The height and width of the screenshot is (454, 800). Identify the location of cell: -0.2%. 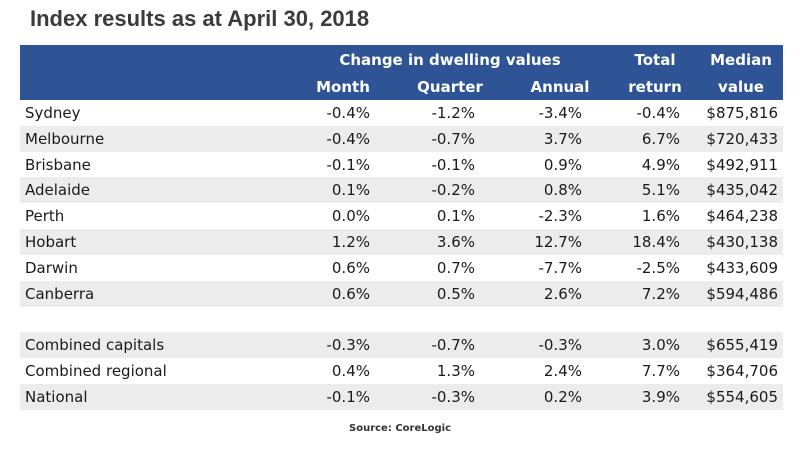
(453, 190).